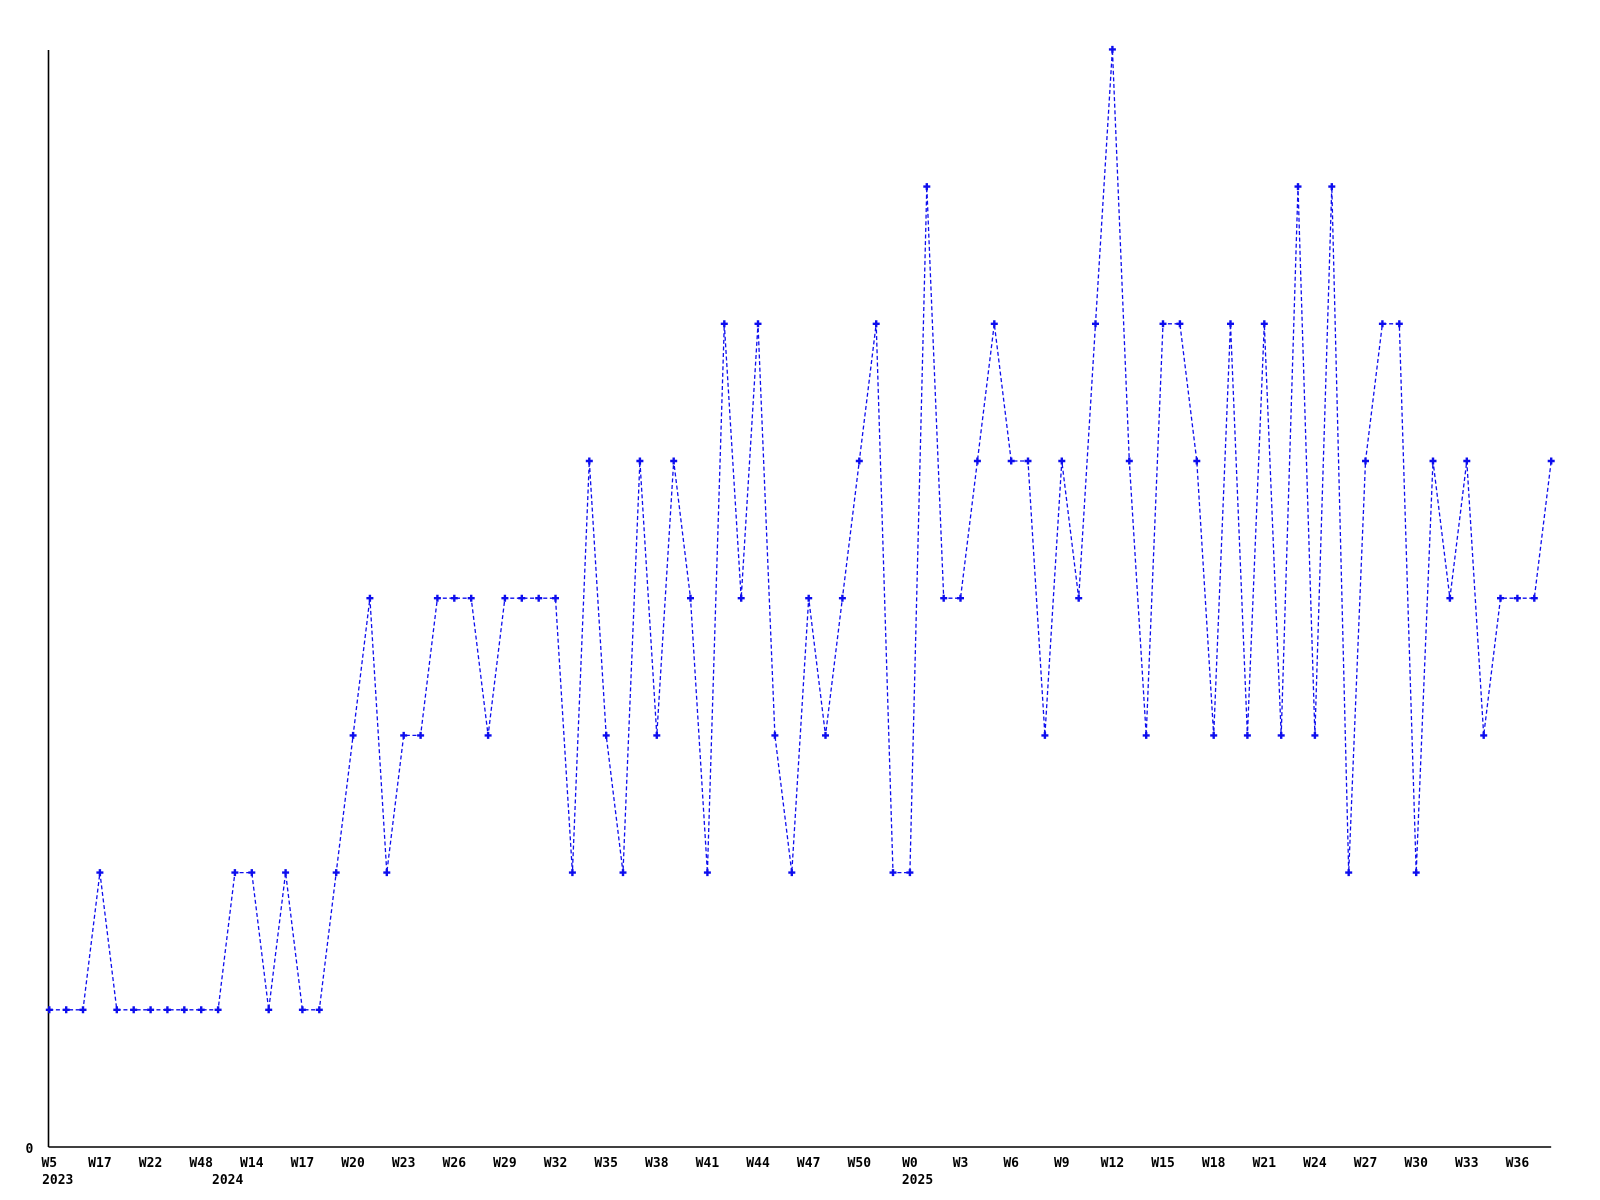  What do you see at coordinates (1518, 1163) in the screenshot?
I see `x-tick-label: W36` at bounding box center [1518, 1163].